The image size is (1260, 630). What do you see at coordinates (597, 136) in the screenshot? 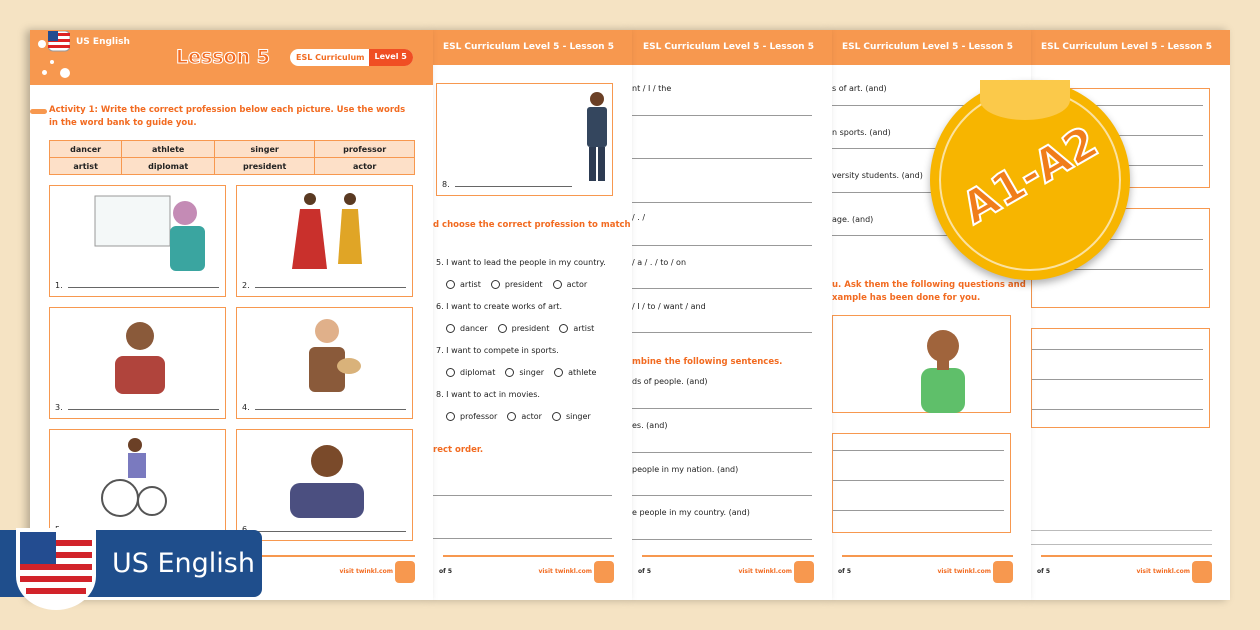
I see `diplomat-illustration` at bounding box center [597, 136].